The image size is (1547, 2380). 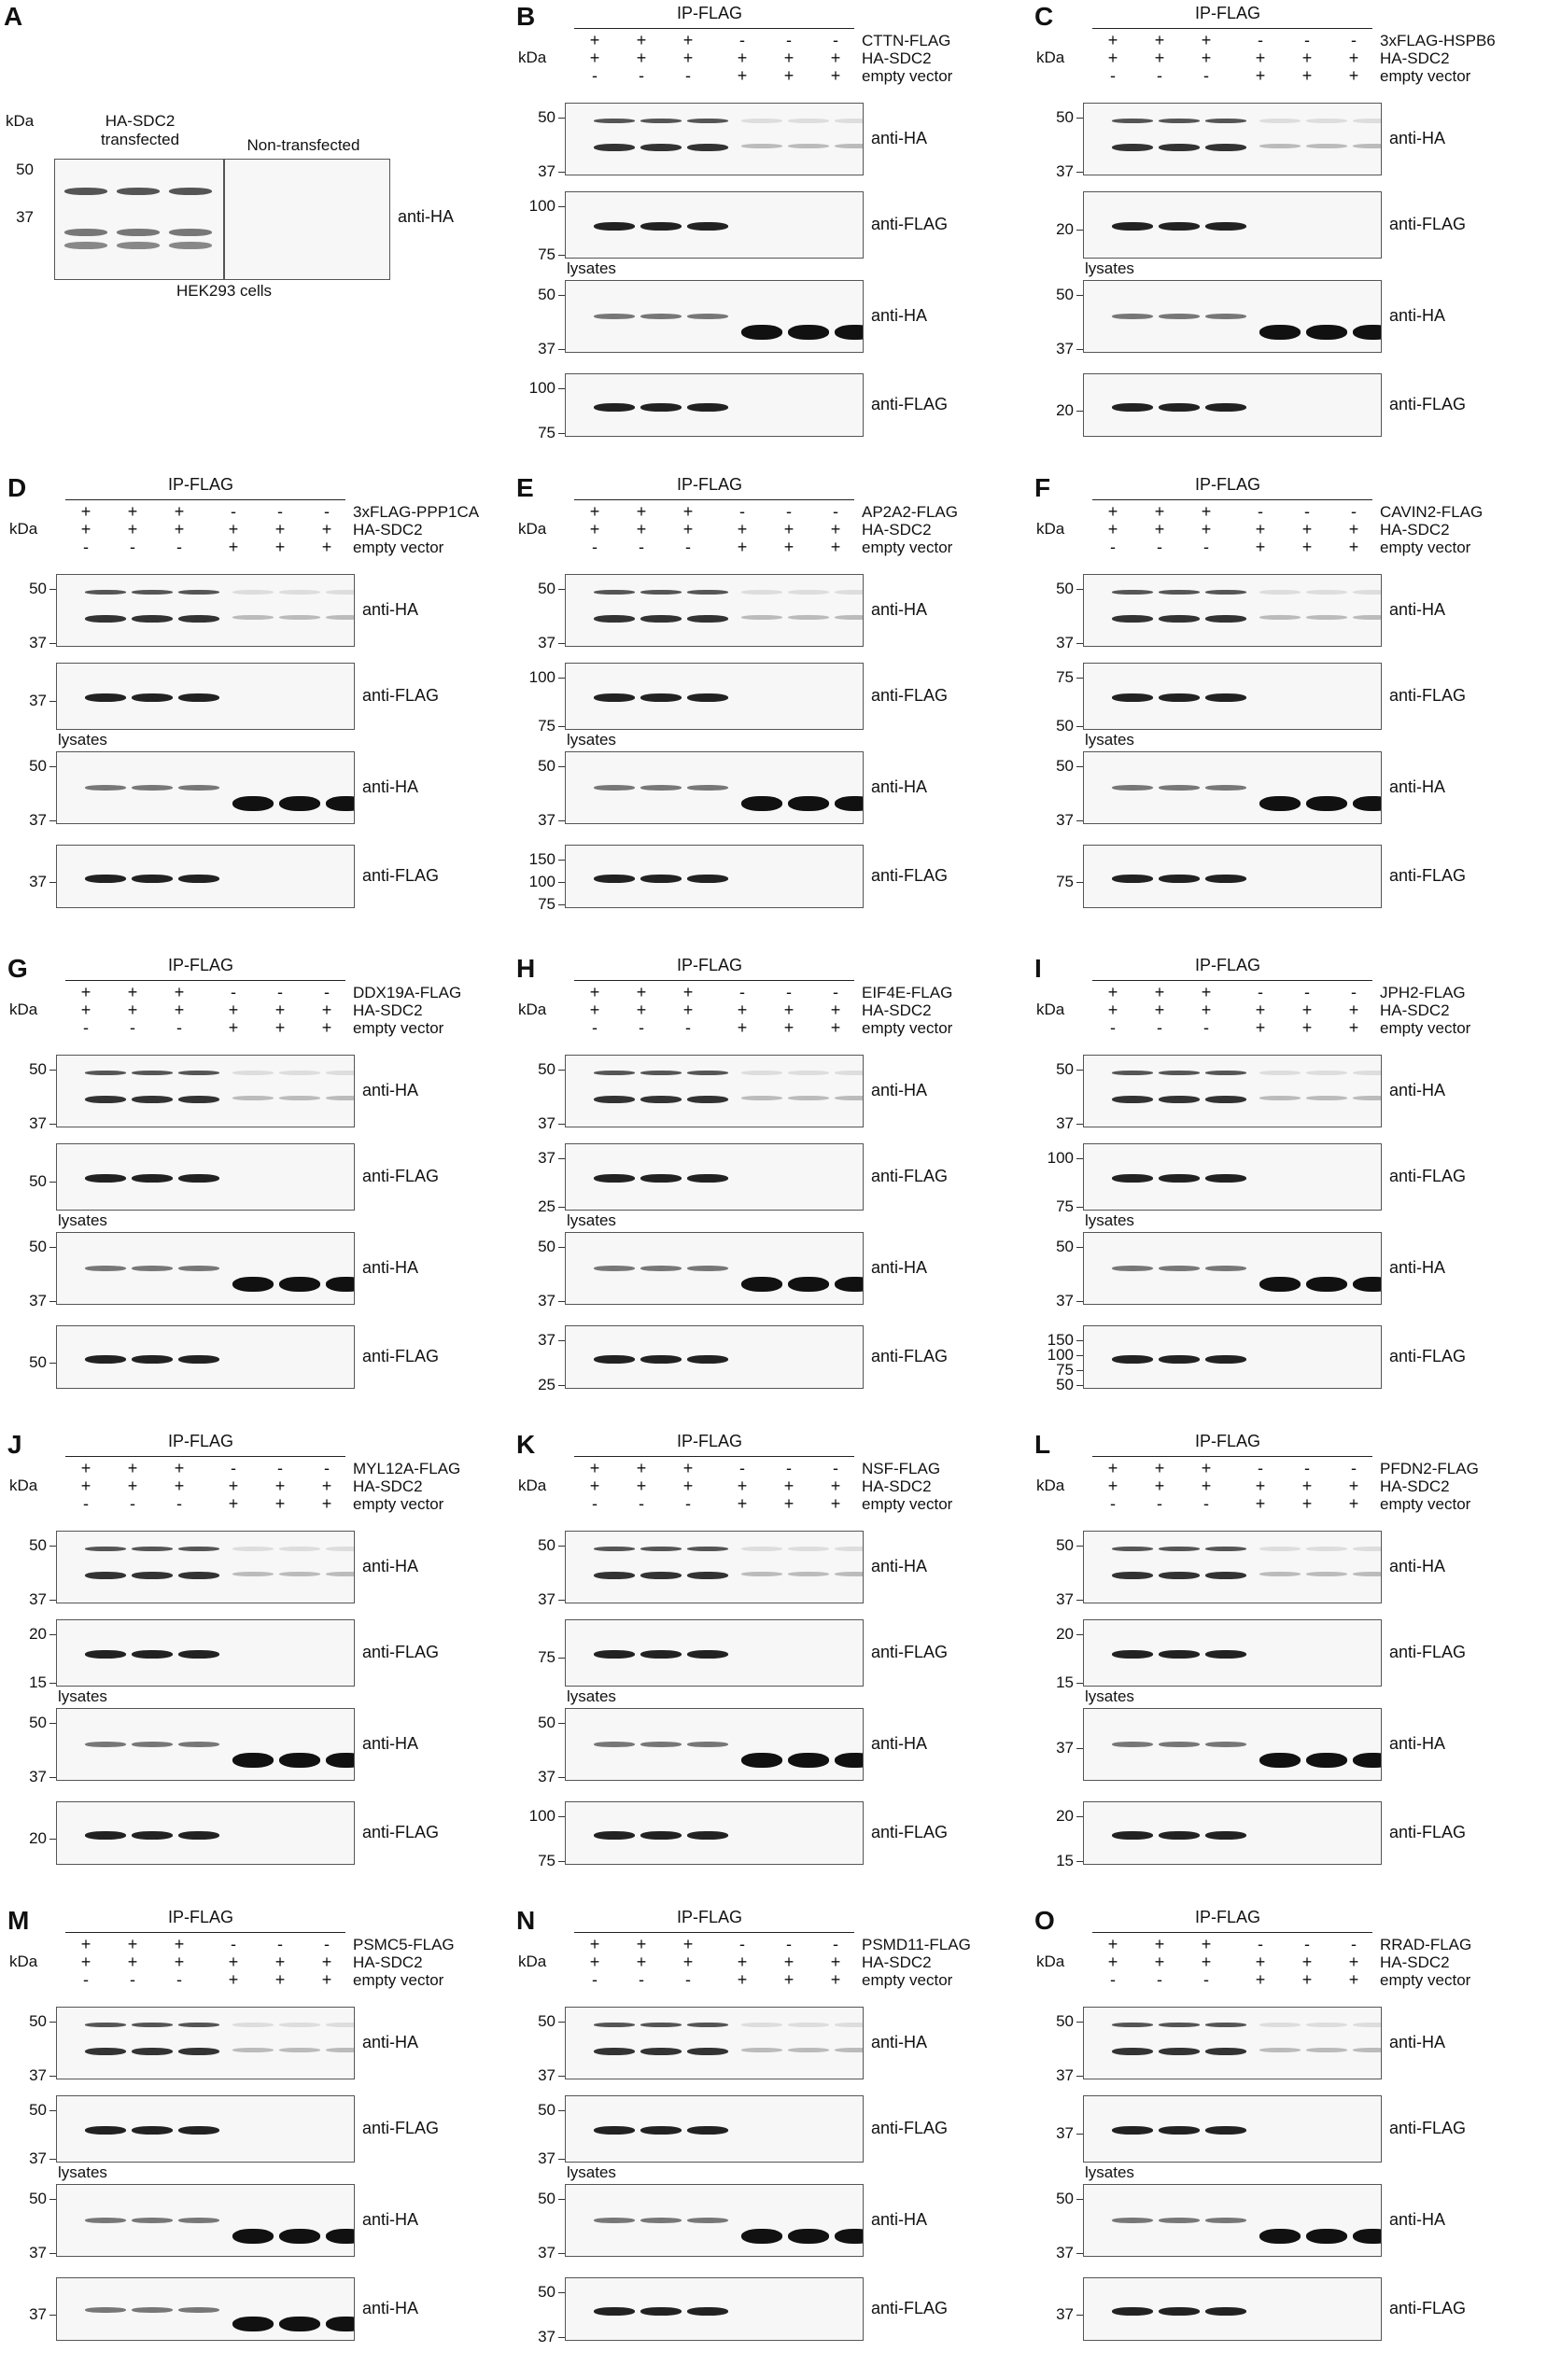 I want to click on panel-letter: C, so click(x=1044, y=16).